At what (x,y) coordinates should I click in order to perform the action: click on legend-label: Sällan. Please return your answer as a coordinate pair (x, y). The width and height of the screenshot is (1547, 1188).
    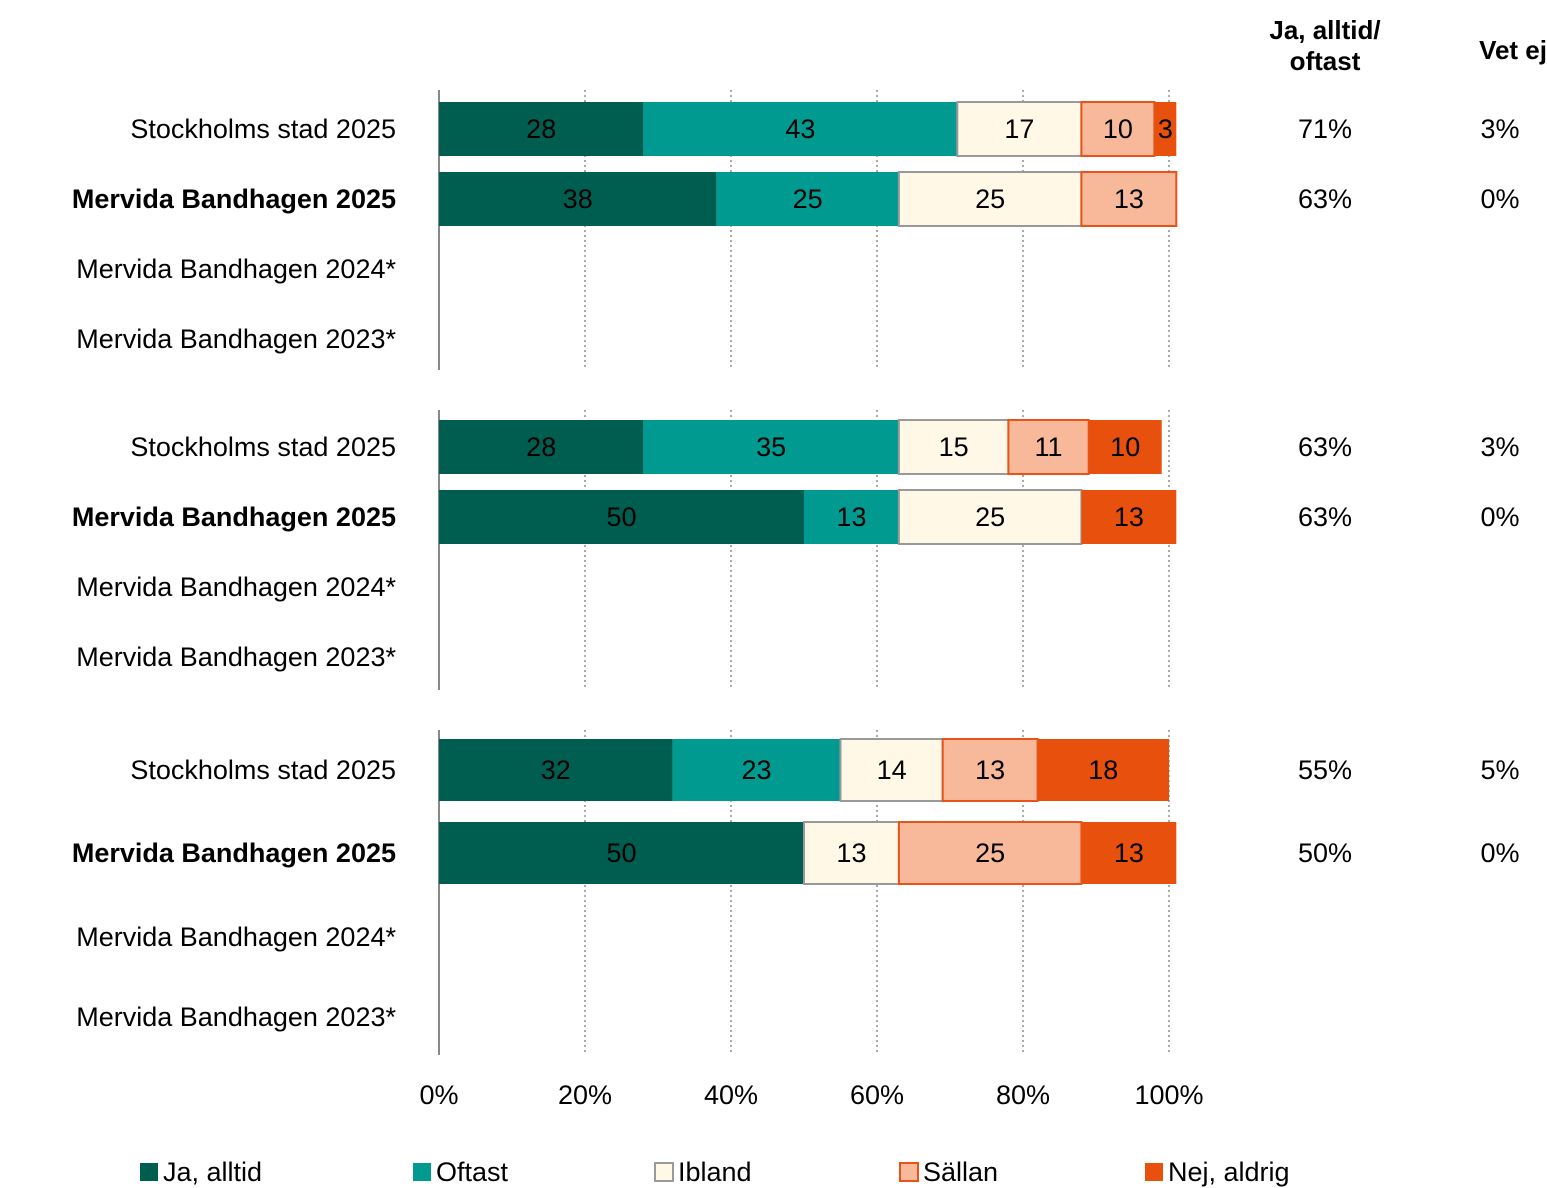
    Looking at the image, I should click on (960, 1172).